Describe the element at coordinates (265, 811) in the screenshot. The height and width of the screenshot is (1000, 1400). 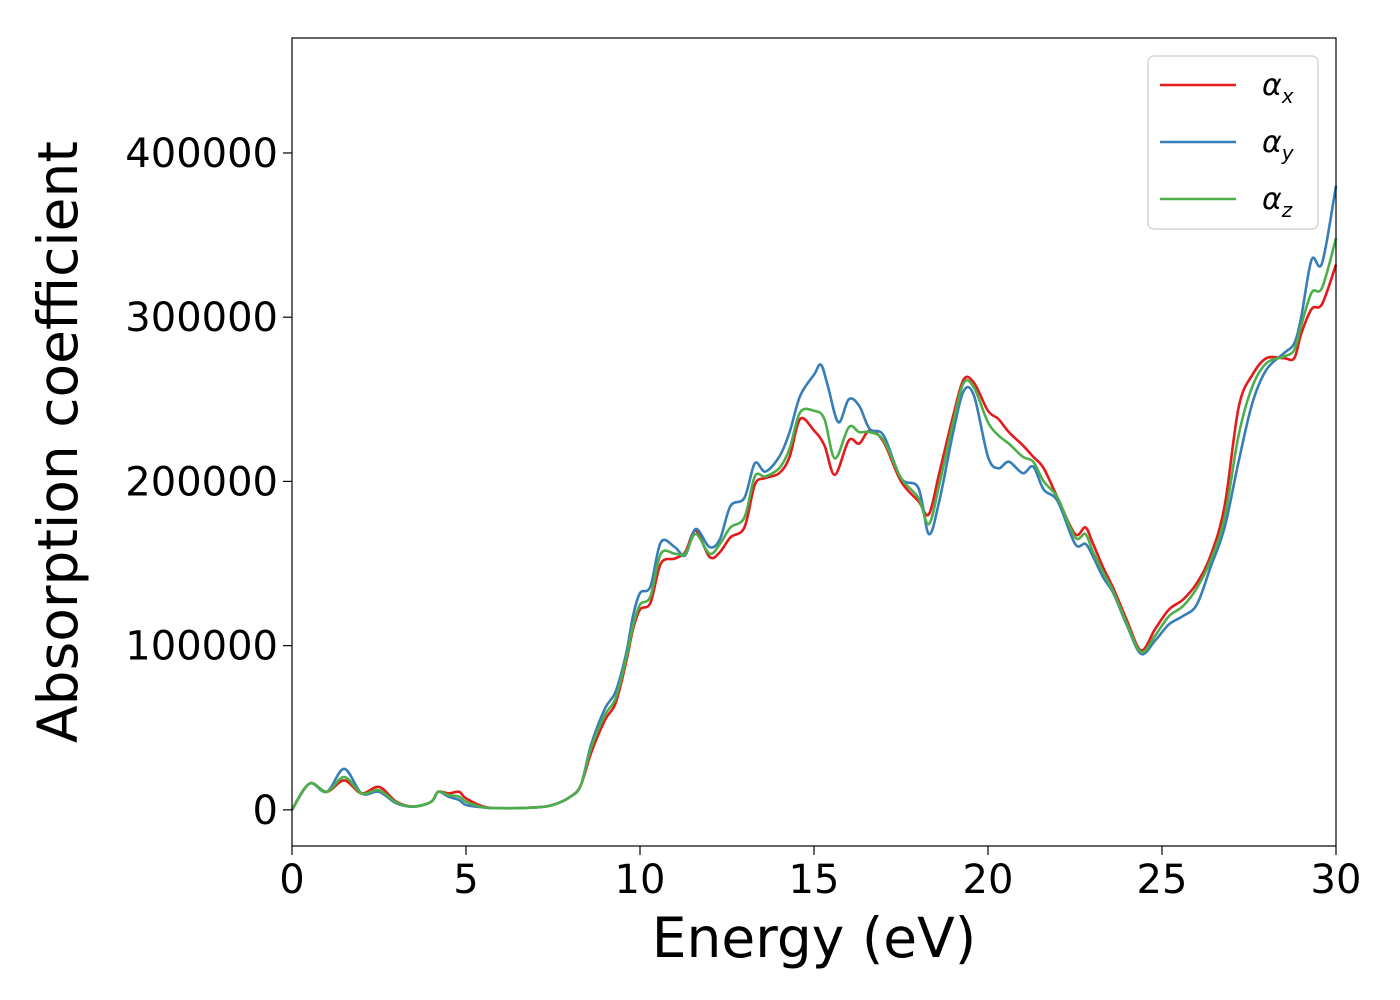
I see `y-tick-label: 0` at that location.